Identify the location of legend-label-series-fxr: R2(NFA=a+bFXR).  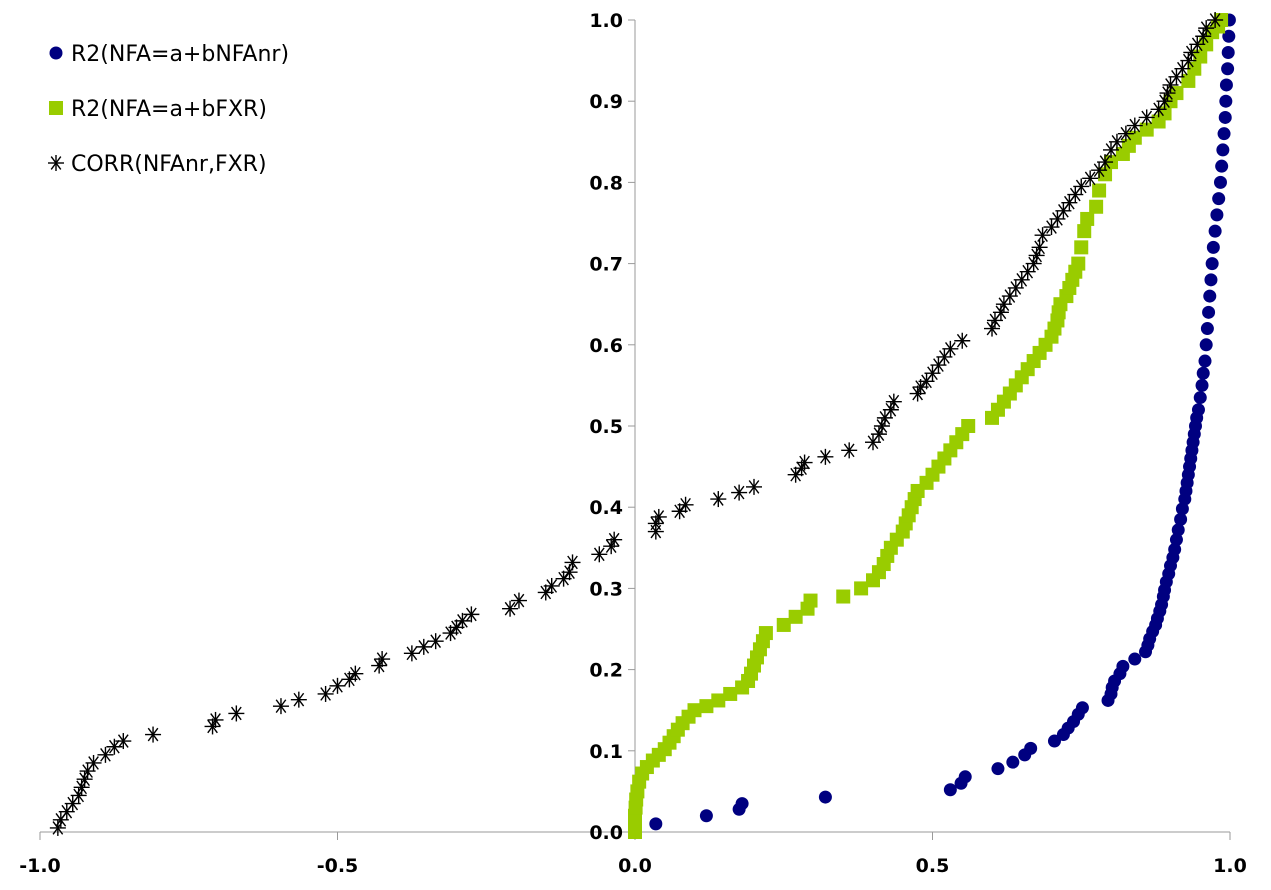
(169, 109).